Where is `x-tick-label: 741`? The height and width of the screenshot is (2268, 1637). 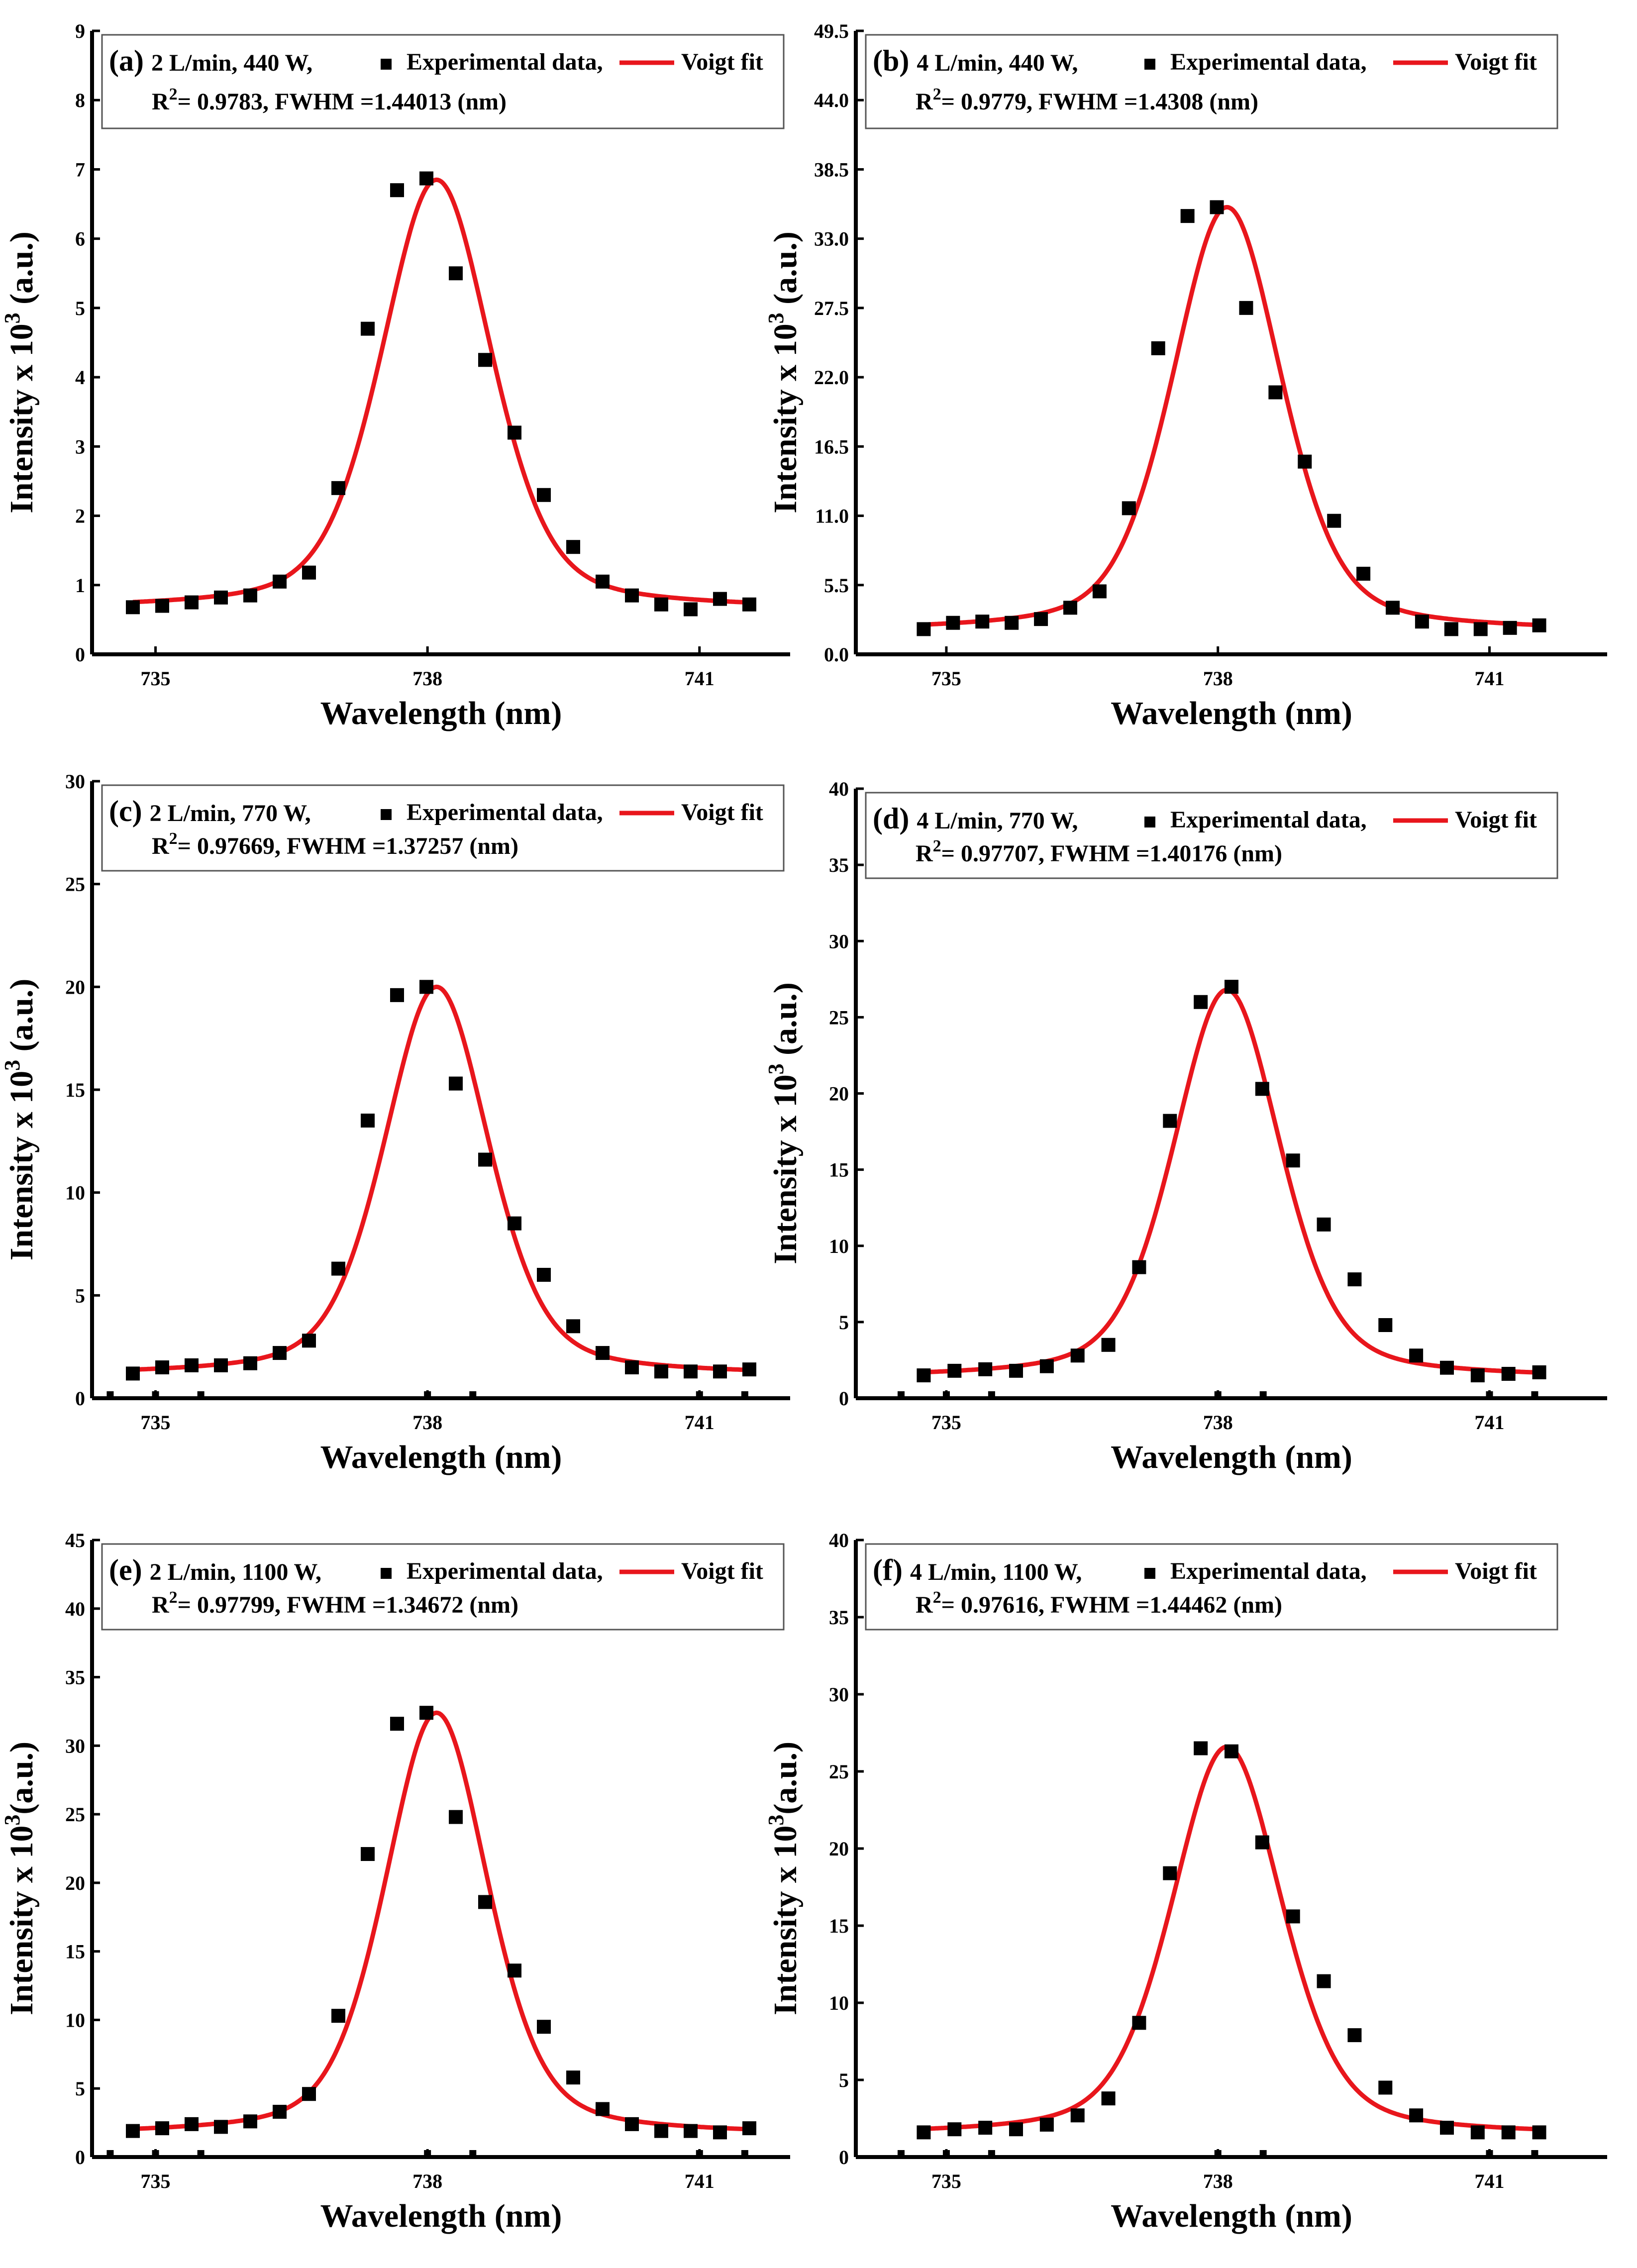
x-tick-label: 741 is located at coordinates (700, 1422).